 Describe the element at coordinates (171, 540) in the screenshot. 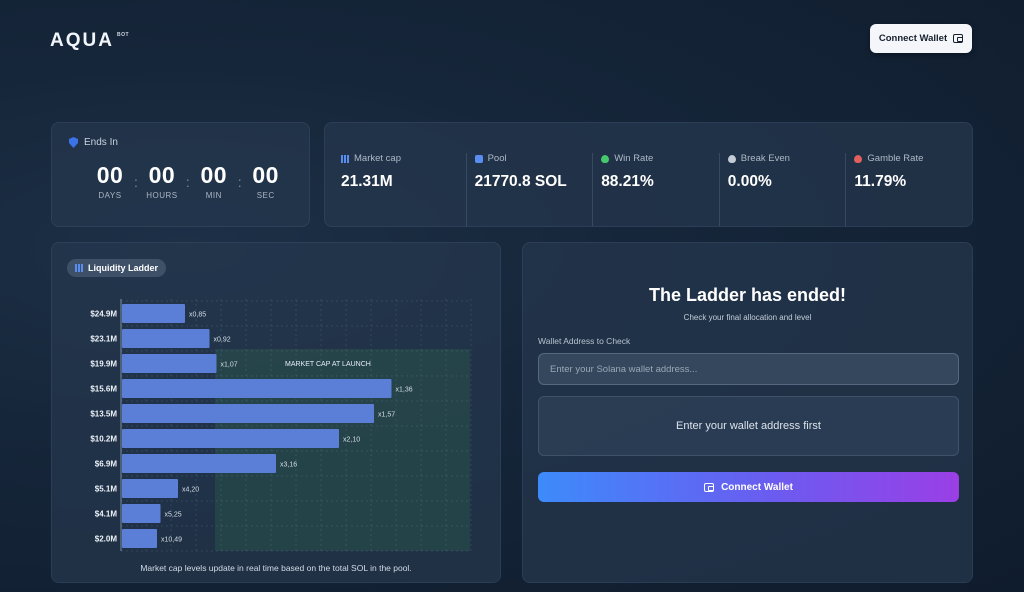

I see `bar-value-label: x10,49` at that location.